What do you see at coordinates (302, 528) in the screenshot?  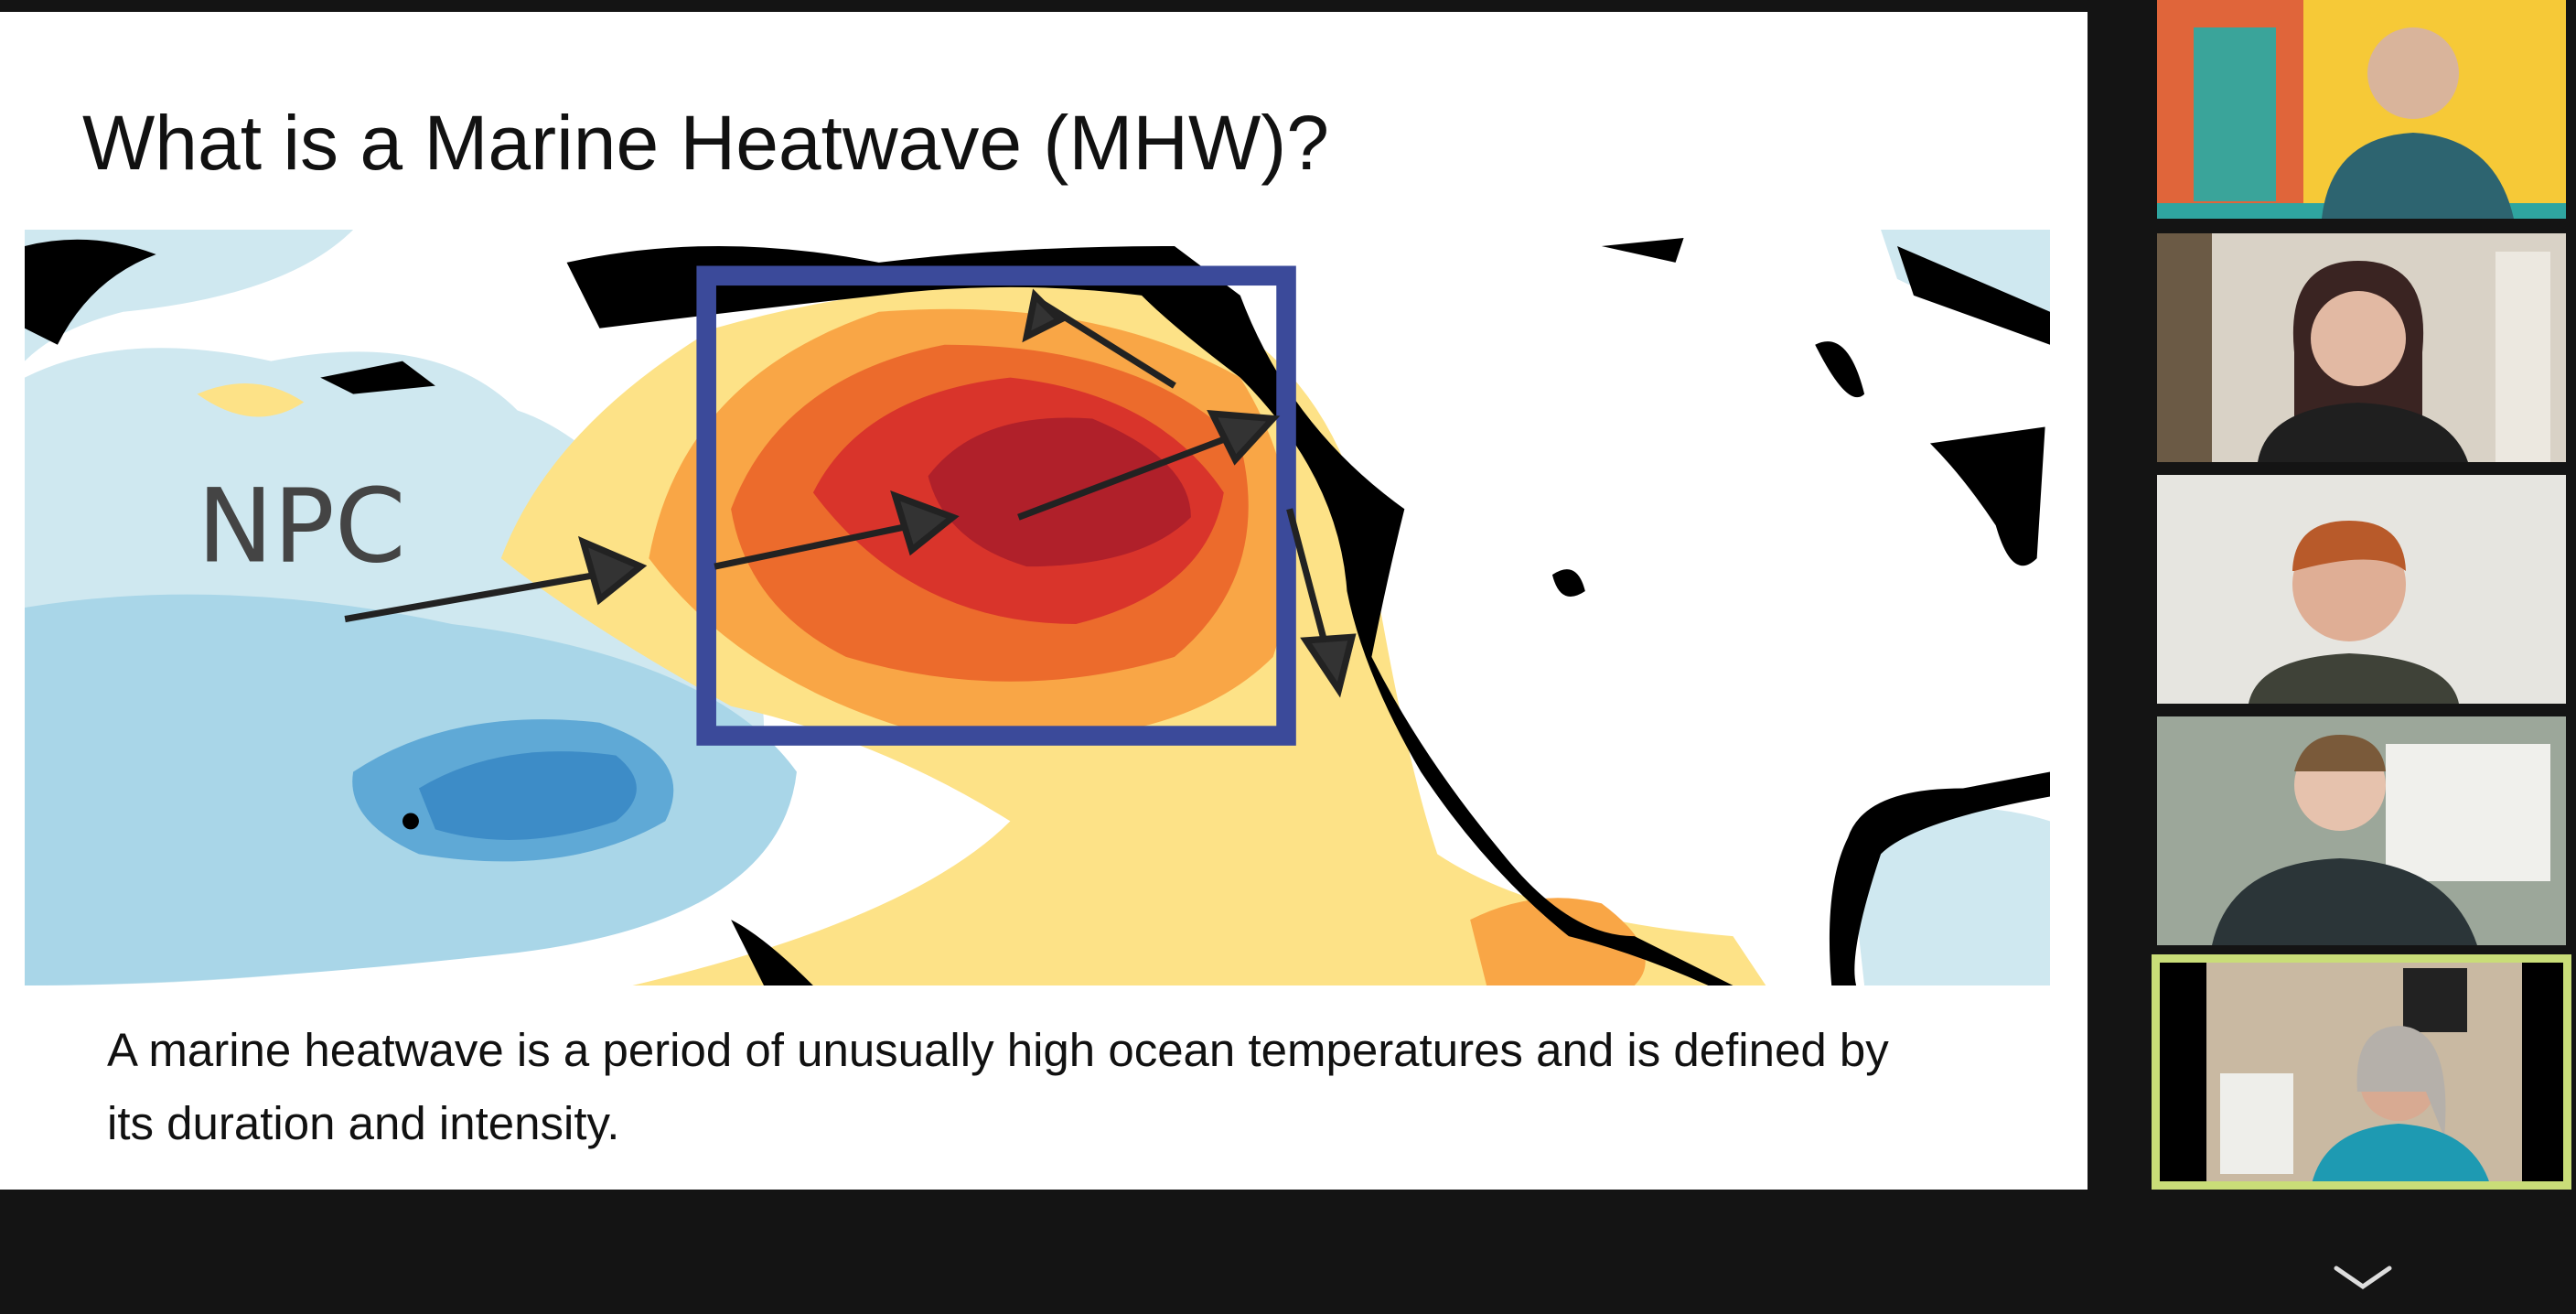 I see `map-label: NPC` at bounding box center [302, 528].